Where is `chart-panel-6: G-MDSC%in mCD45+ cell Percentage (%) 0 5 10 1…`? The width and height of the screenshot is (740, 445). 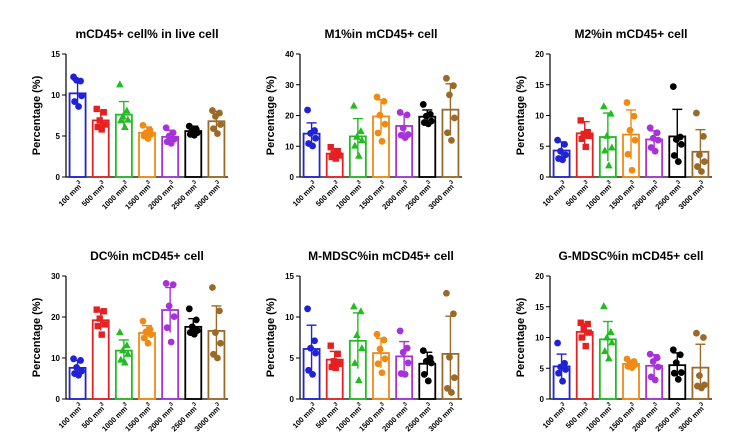
chart-panel-6: G-MDSC%in mCD45+ cell Percentage (%) 0 5 10 1… is located at coordinates (613, 341).